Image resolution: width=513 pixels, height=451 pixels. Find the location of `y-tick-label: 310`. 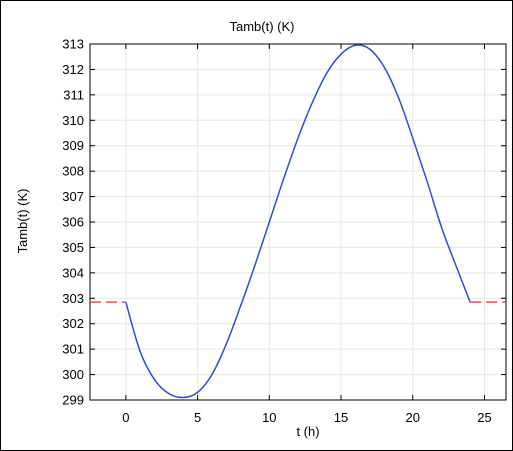

y-tick-label: 310 is located at coordinates (73, 120).